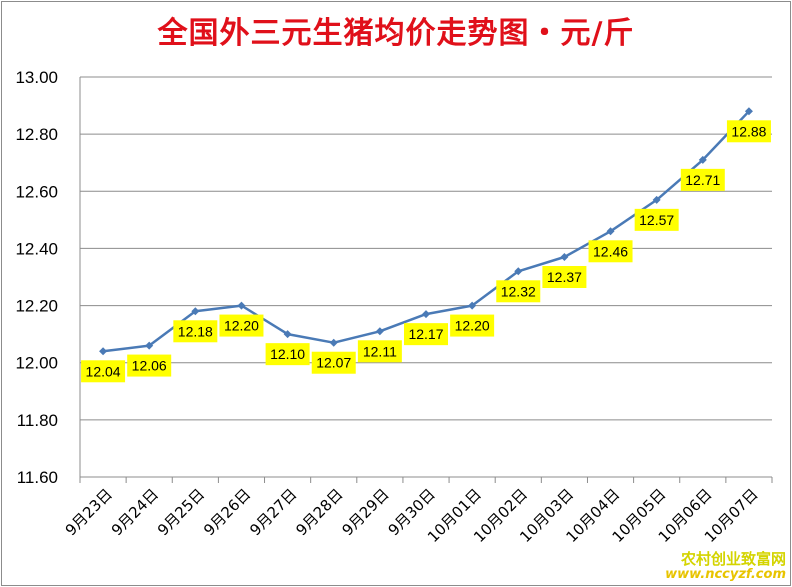 The height and width of the screenshot is (587, 792). Describe the element at coordinates (36, 134) in the screenshot. I see `y-tick-label: 12.80` at that location.